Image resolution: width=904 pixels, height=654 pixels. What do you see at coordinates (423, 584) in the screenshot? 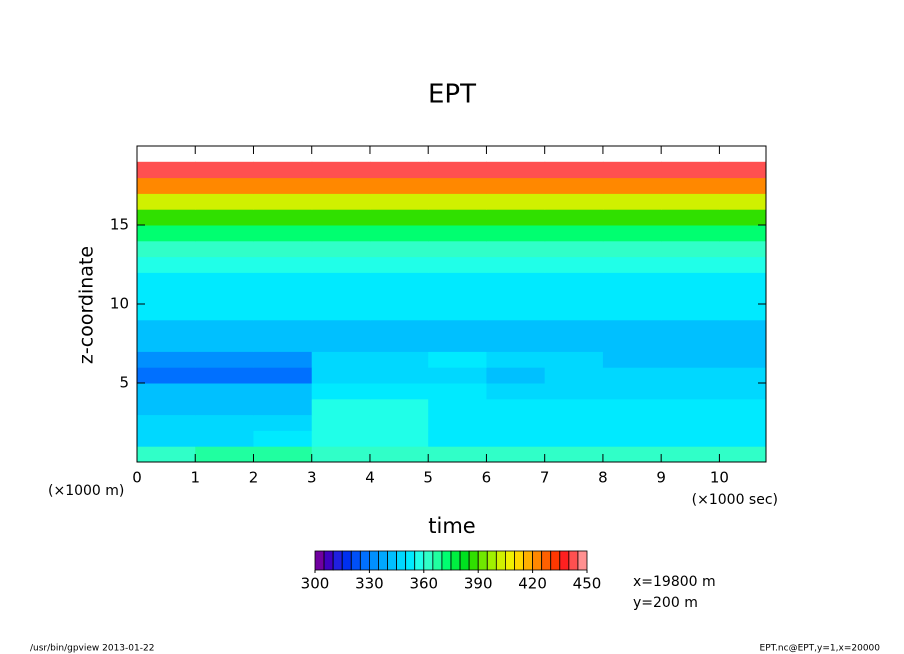
I see `colorbar-label: 360` at bounding box center [423, 584].